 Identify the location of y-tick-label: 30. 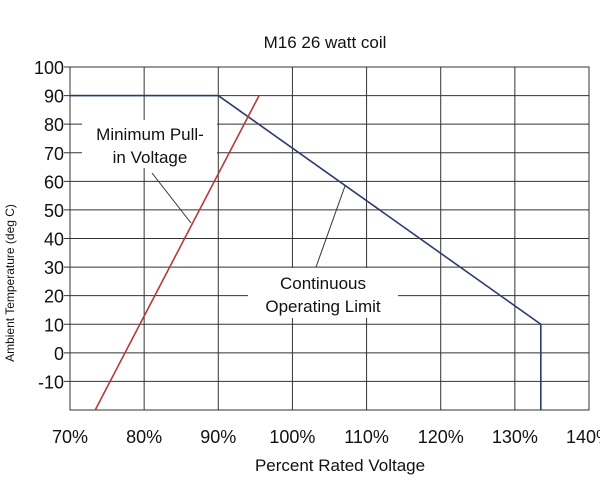
(54, 268).